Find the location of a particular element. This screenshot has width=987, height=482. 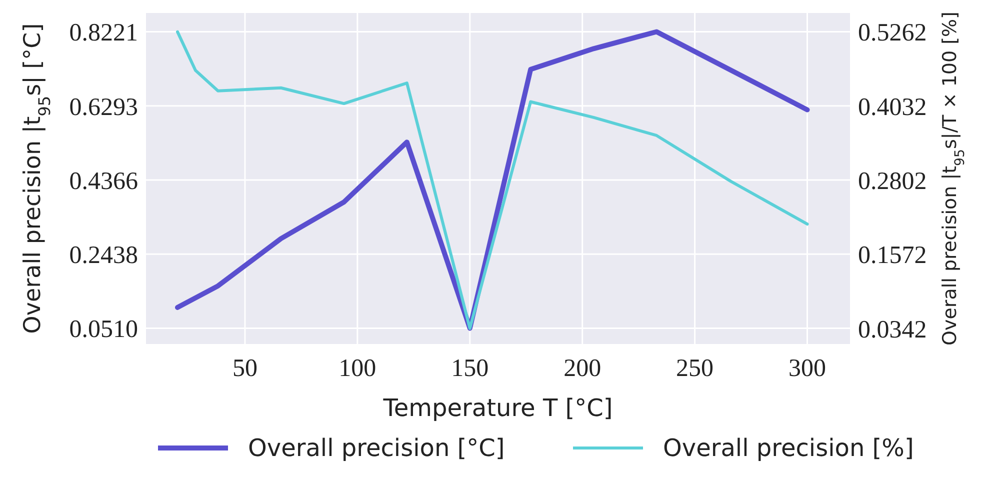

y2-tick-label: 0.0342 is located at coordinates (892, 330).